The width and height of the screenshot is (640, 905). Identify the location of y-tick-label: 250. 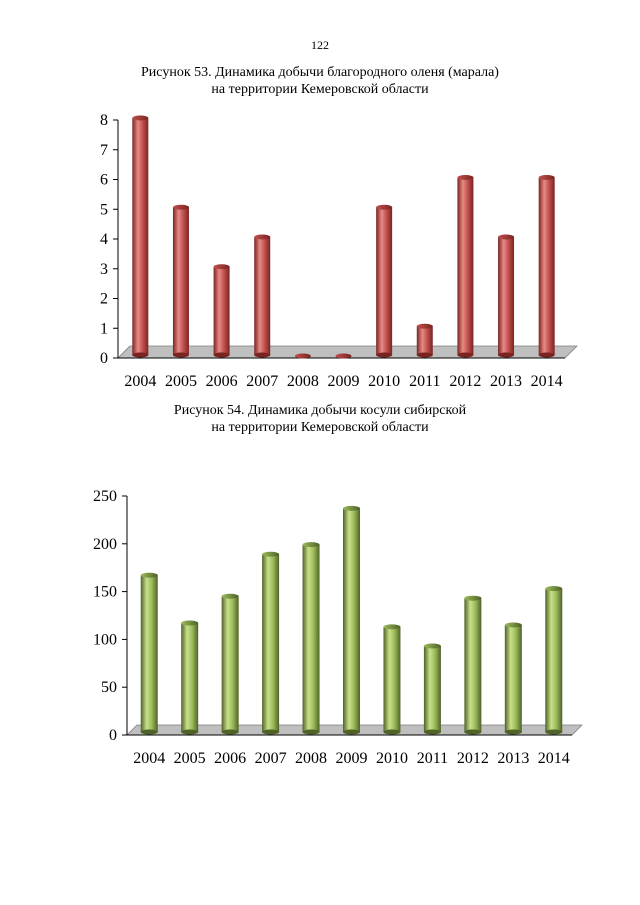
(105, 496).